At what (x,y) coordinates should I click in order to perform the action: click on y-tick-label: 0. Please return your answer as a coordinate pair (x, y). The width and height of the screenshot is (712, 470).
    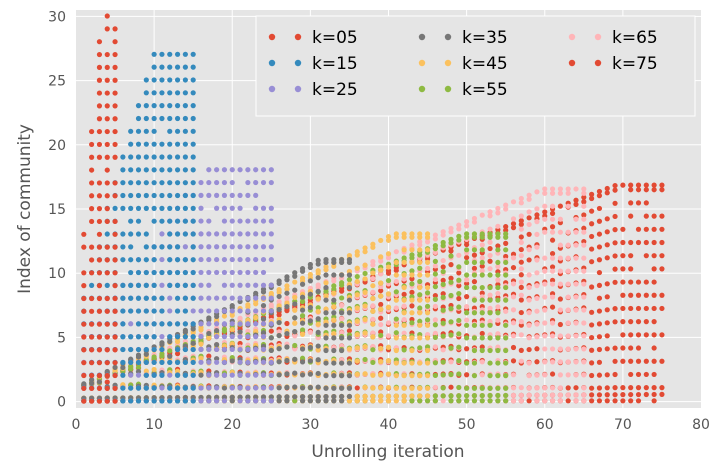
    Looking at the image, I should click on (61, 403).